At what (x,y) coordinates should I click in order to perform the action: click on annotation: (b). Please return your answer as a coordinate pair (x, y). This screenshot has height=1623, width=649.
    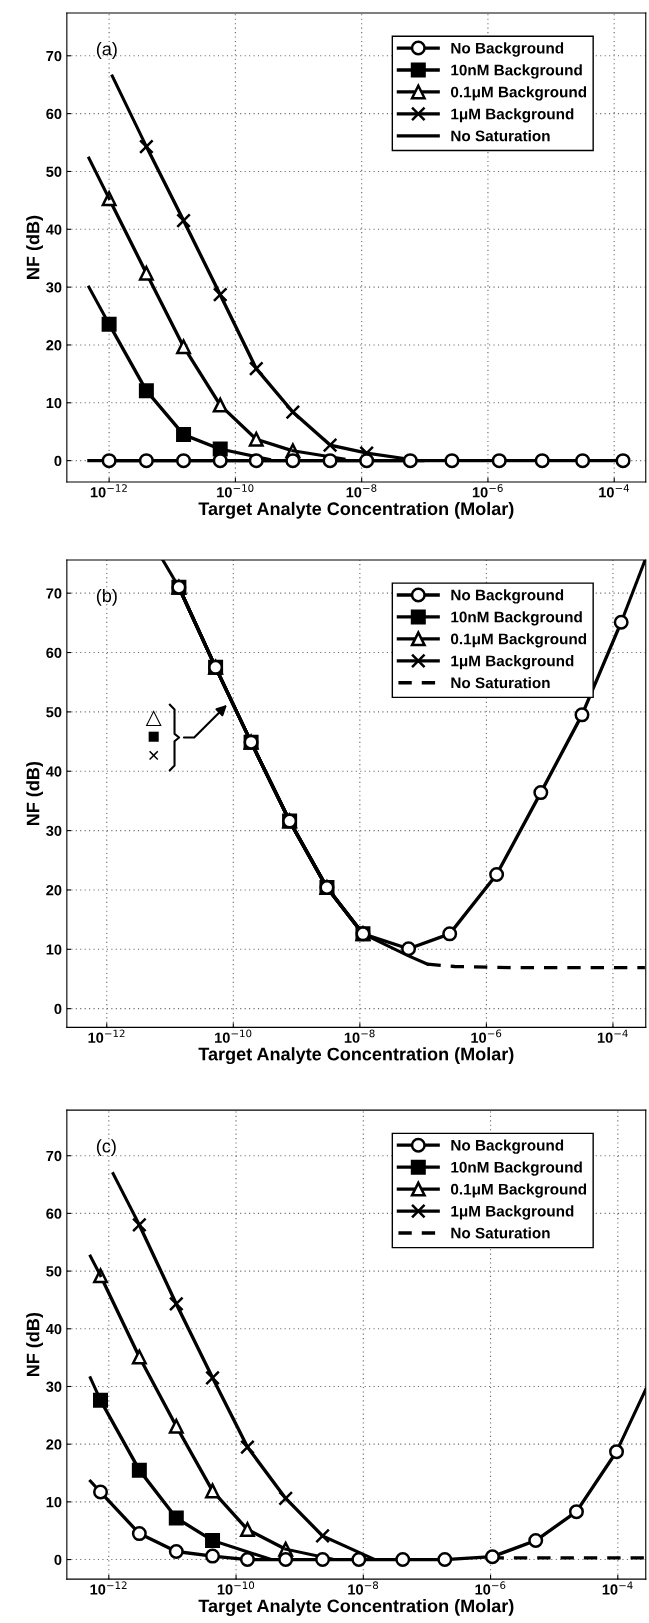
    Looking at the image, I should click on (106, 597).